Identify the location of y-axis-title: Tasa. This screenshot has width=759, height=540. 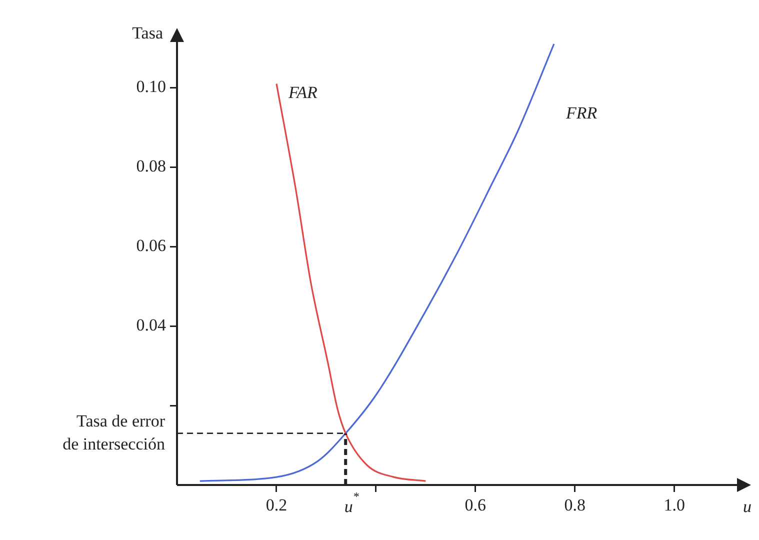
(148, 32).